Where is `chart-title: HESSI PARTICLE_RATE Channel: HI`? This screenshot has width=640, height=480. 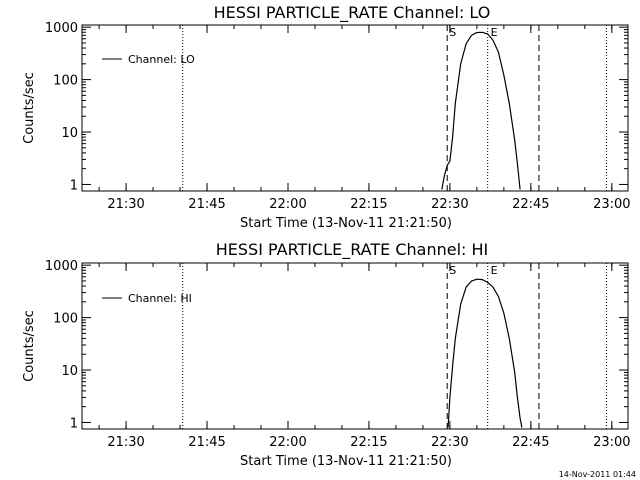
chart-title: HESSI PARTICLE_RATE Channel: HI is located at coordinates (352, 250).